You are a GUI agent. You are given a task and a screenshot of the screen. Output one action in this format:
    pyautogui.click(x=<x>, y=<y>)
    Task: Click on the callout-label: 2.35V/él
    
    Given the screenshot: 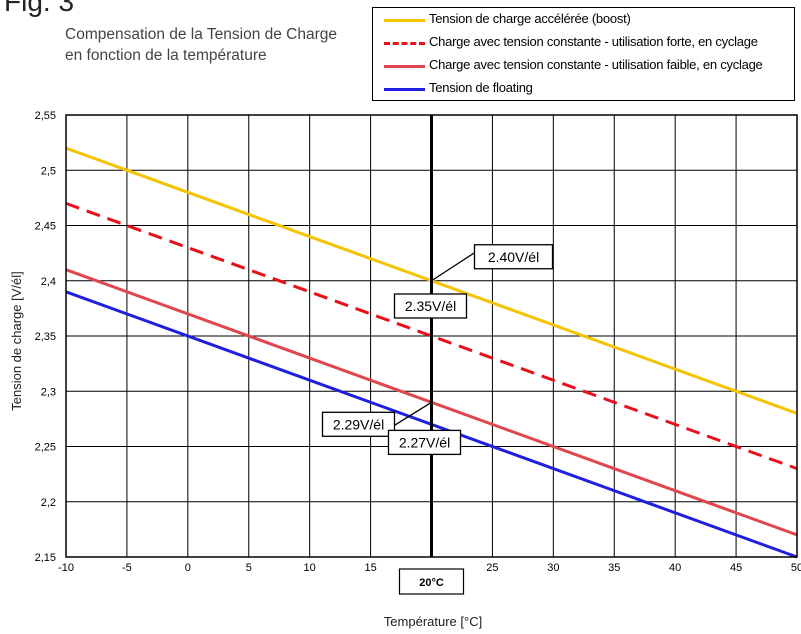 What is the action you would take?
    pyautogui.click(x=430, y=306)
    